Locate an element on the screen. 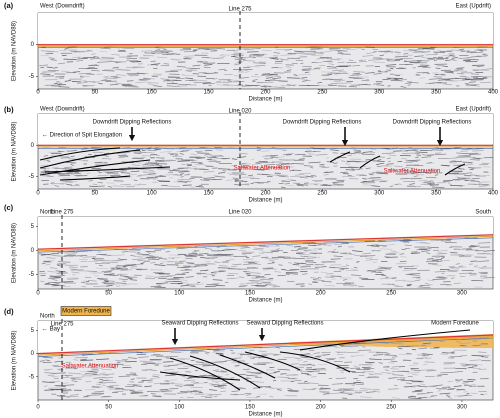  x-tick-label: 400 is located at coordinates (493, 194).